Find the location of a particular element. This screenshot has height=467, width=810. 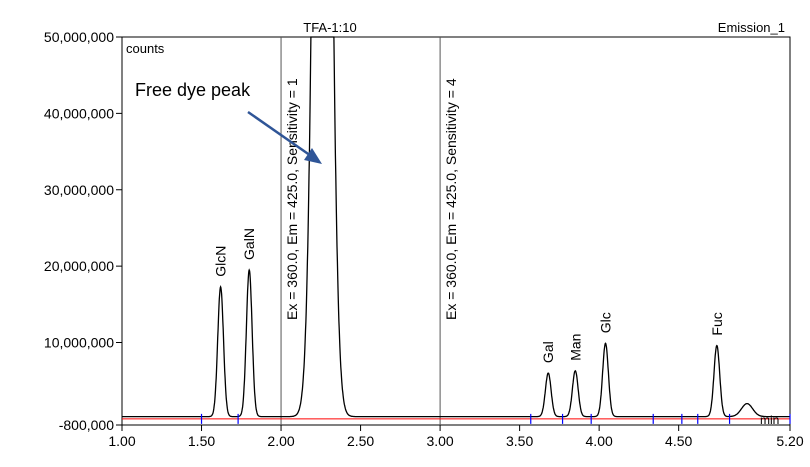

peak-label: Man is located at coordinates (575, 347).